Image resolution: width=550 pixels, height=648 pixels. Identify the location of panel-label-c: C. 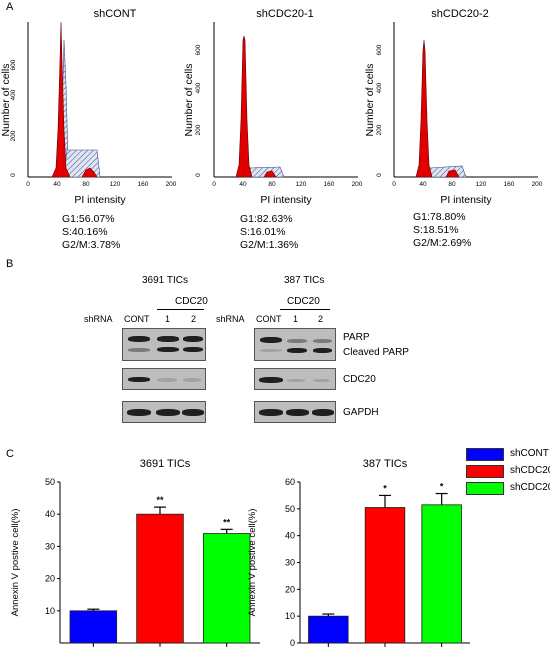
(10, 454).